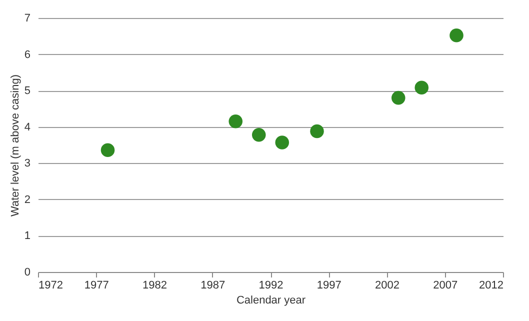 Image resolution: width=529 pixels, height=321 pixels. I want to click on y-tick-label: 0, so click(27, 272).